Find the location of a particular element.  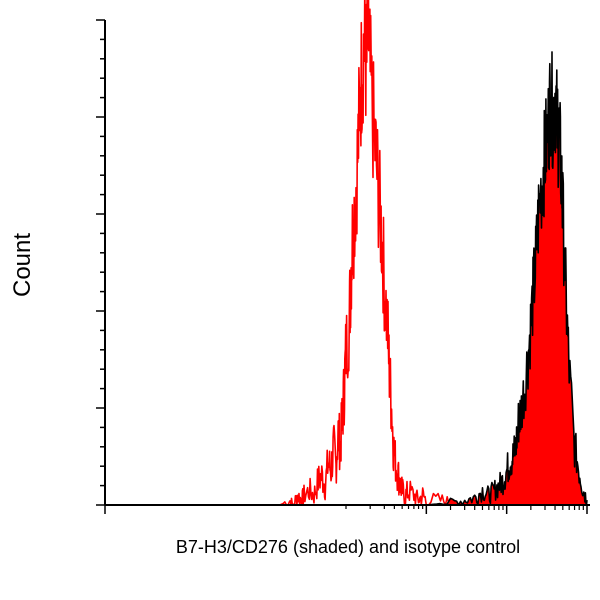

x-axis-label: B7-H3/CD276 (shaded) and isotype control is located at coordinates (348, 547).